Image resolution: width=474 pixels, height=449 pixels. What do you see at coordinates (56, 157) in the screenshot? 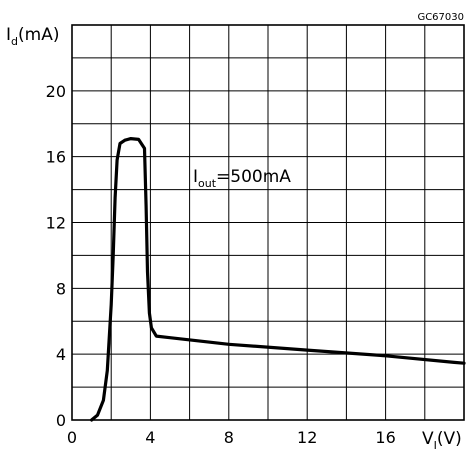
I see `y-tick-label: 16` at bounding box center [56, 157].